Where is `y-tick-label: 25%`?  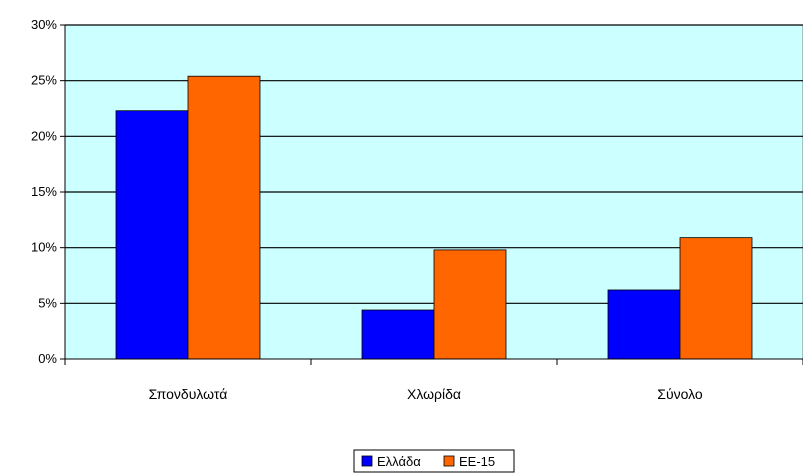 y-tick-label: 25% is located at coordinates (44, 80).